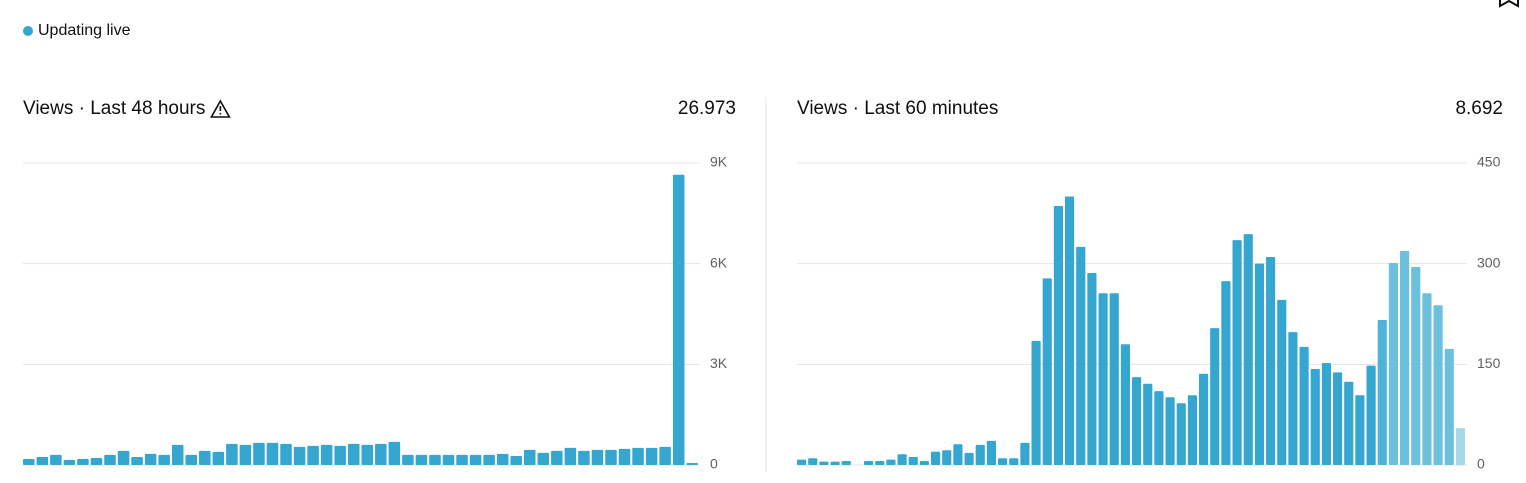  Describe the element at coordinates (707, 108) in the screenshot. I see `total-views: 26.973` at that location.